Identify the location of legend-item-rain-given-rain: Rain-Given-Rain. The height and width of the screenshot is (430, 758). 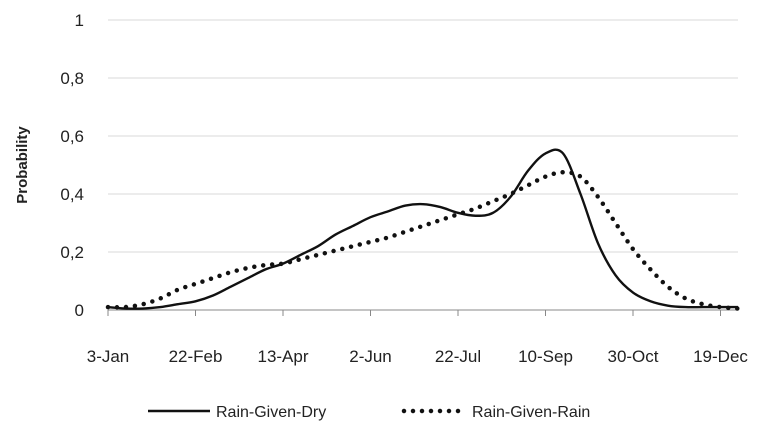
(495, 412).